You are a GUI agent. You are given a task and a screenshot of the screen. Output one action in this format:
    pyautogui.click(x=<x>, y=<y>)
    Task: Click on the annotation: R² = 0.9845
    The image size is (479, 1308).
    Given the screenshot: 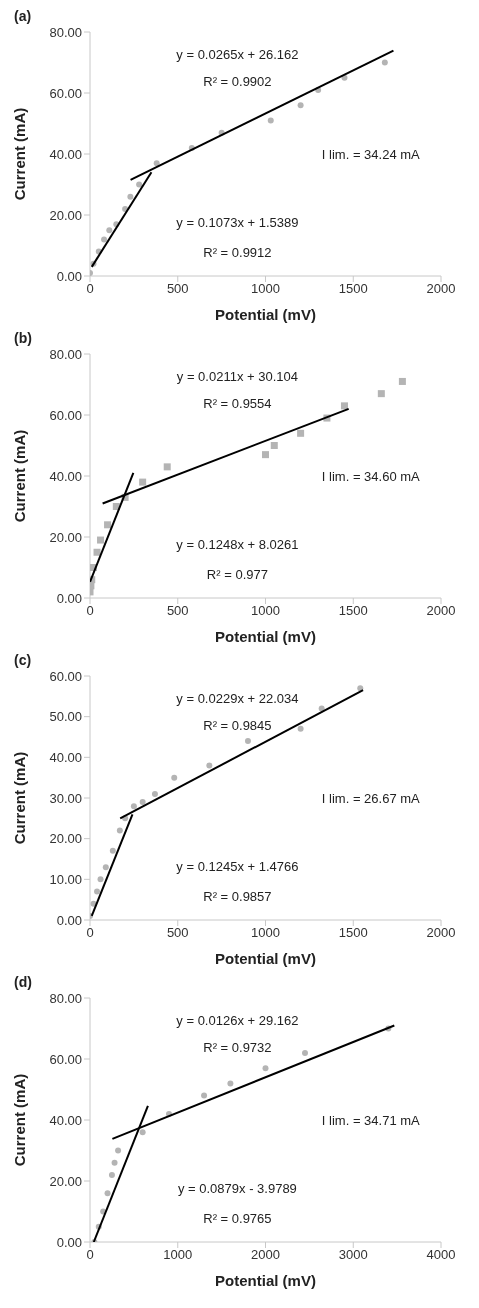 What is the action you would take?
    pyautogui.click(x=237, y=725)
    